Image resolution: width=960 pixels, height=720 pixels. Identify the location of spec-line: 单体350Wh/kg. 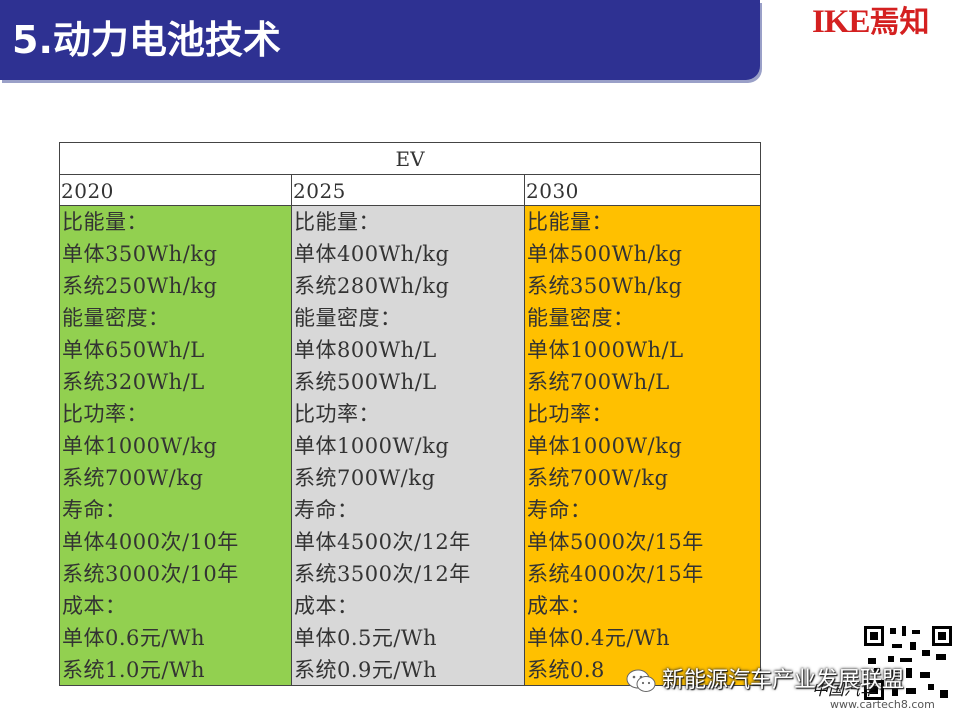
(140, 254).